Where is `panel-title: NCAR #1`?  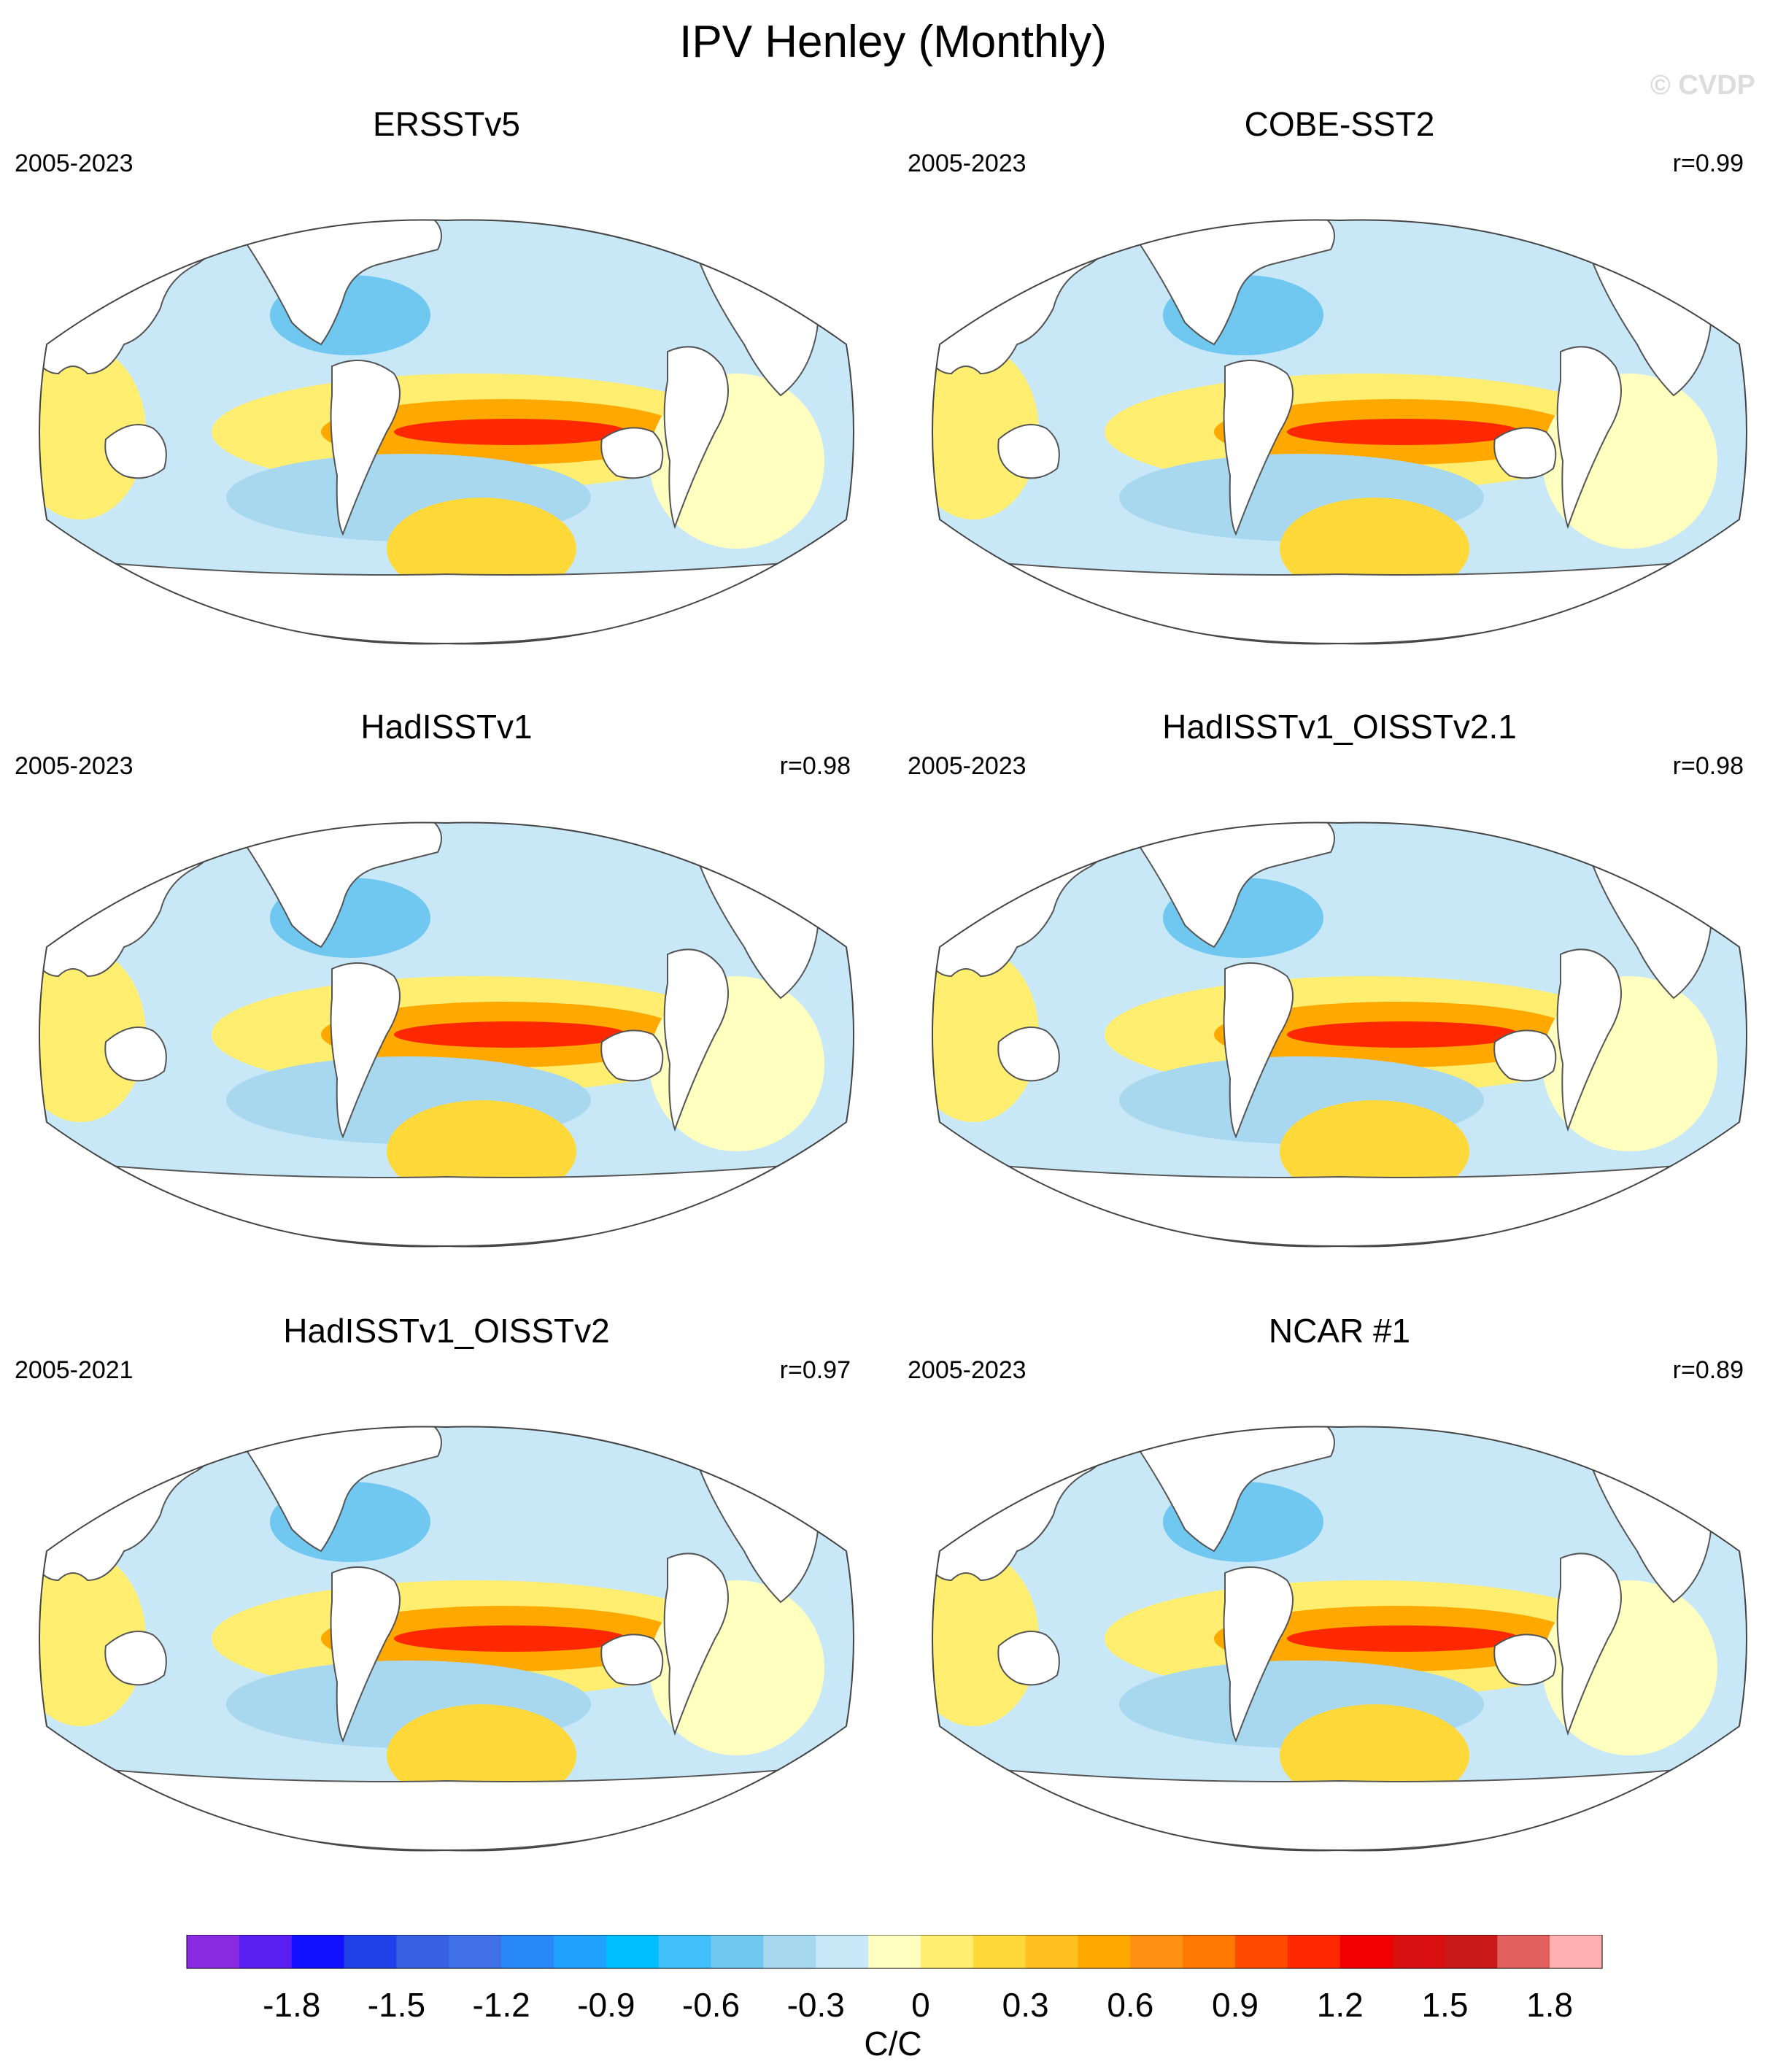 panel-title: NCAR #1 is located at coordinates (1339, 1331).